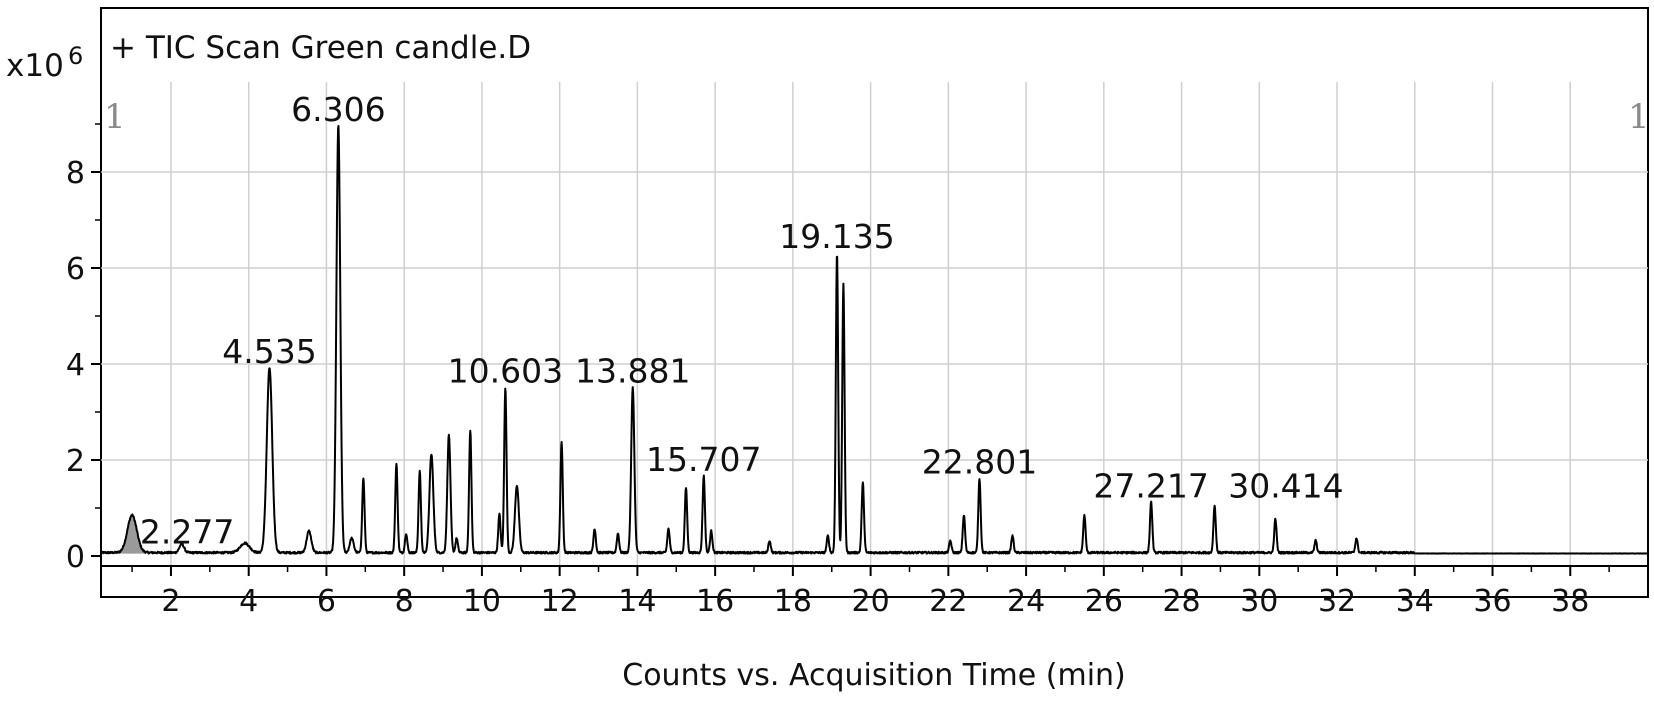 The image size is (1654, 703). I want to click on y-exponent-power: 6, so click(75, 56).